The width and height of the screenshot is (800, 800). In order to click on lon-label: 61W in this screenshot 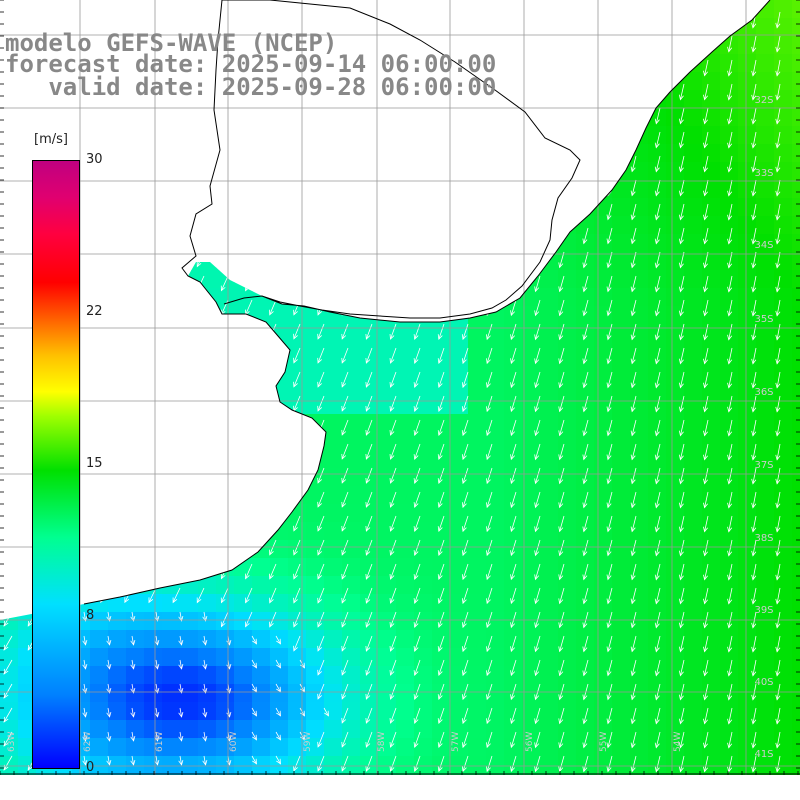, I will do `click(160, 742)`.